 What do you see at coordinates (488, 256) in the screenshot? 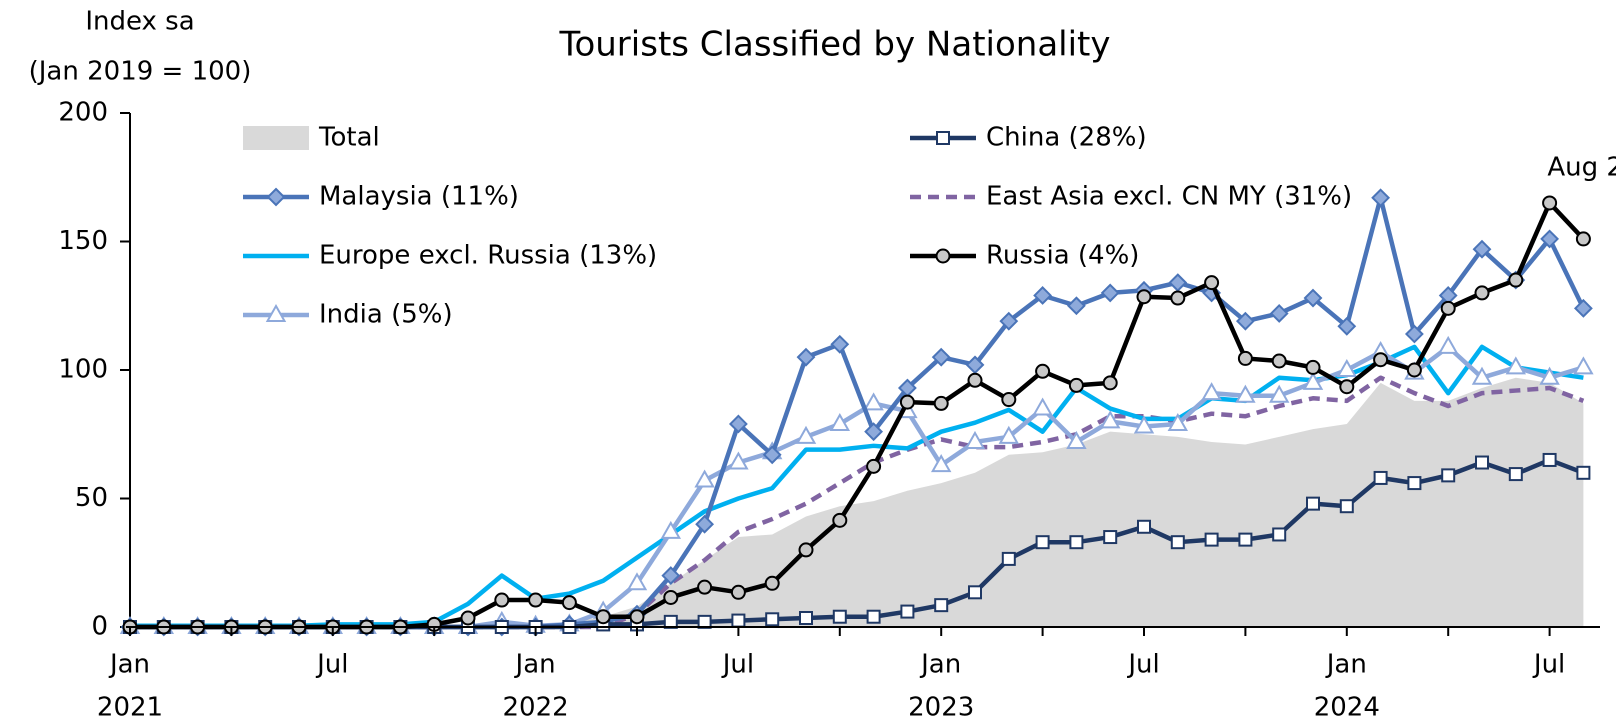
I see `legend-label: Europe excl. Russia (13%)` at bounding box center [488, 256].